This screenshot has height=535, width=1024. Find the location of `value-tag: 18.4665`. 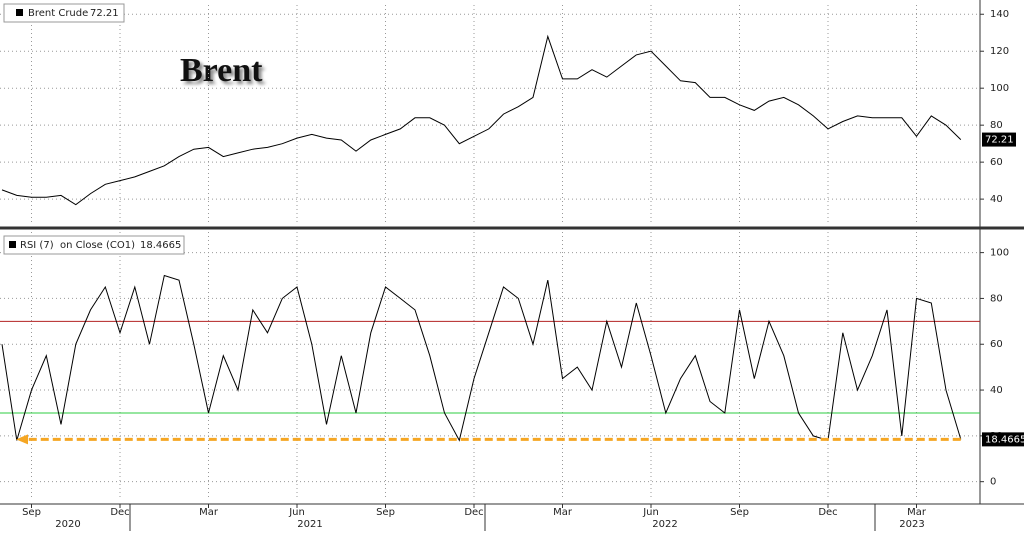

value-tag: 18.4665 is located at coordinates (1004, 439).